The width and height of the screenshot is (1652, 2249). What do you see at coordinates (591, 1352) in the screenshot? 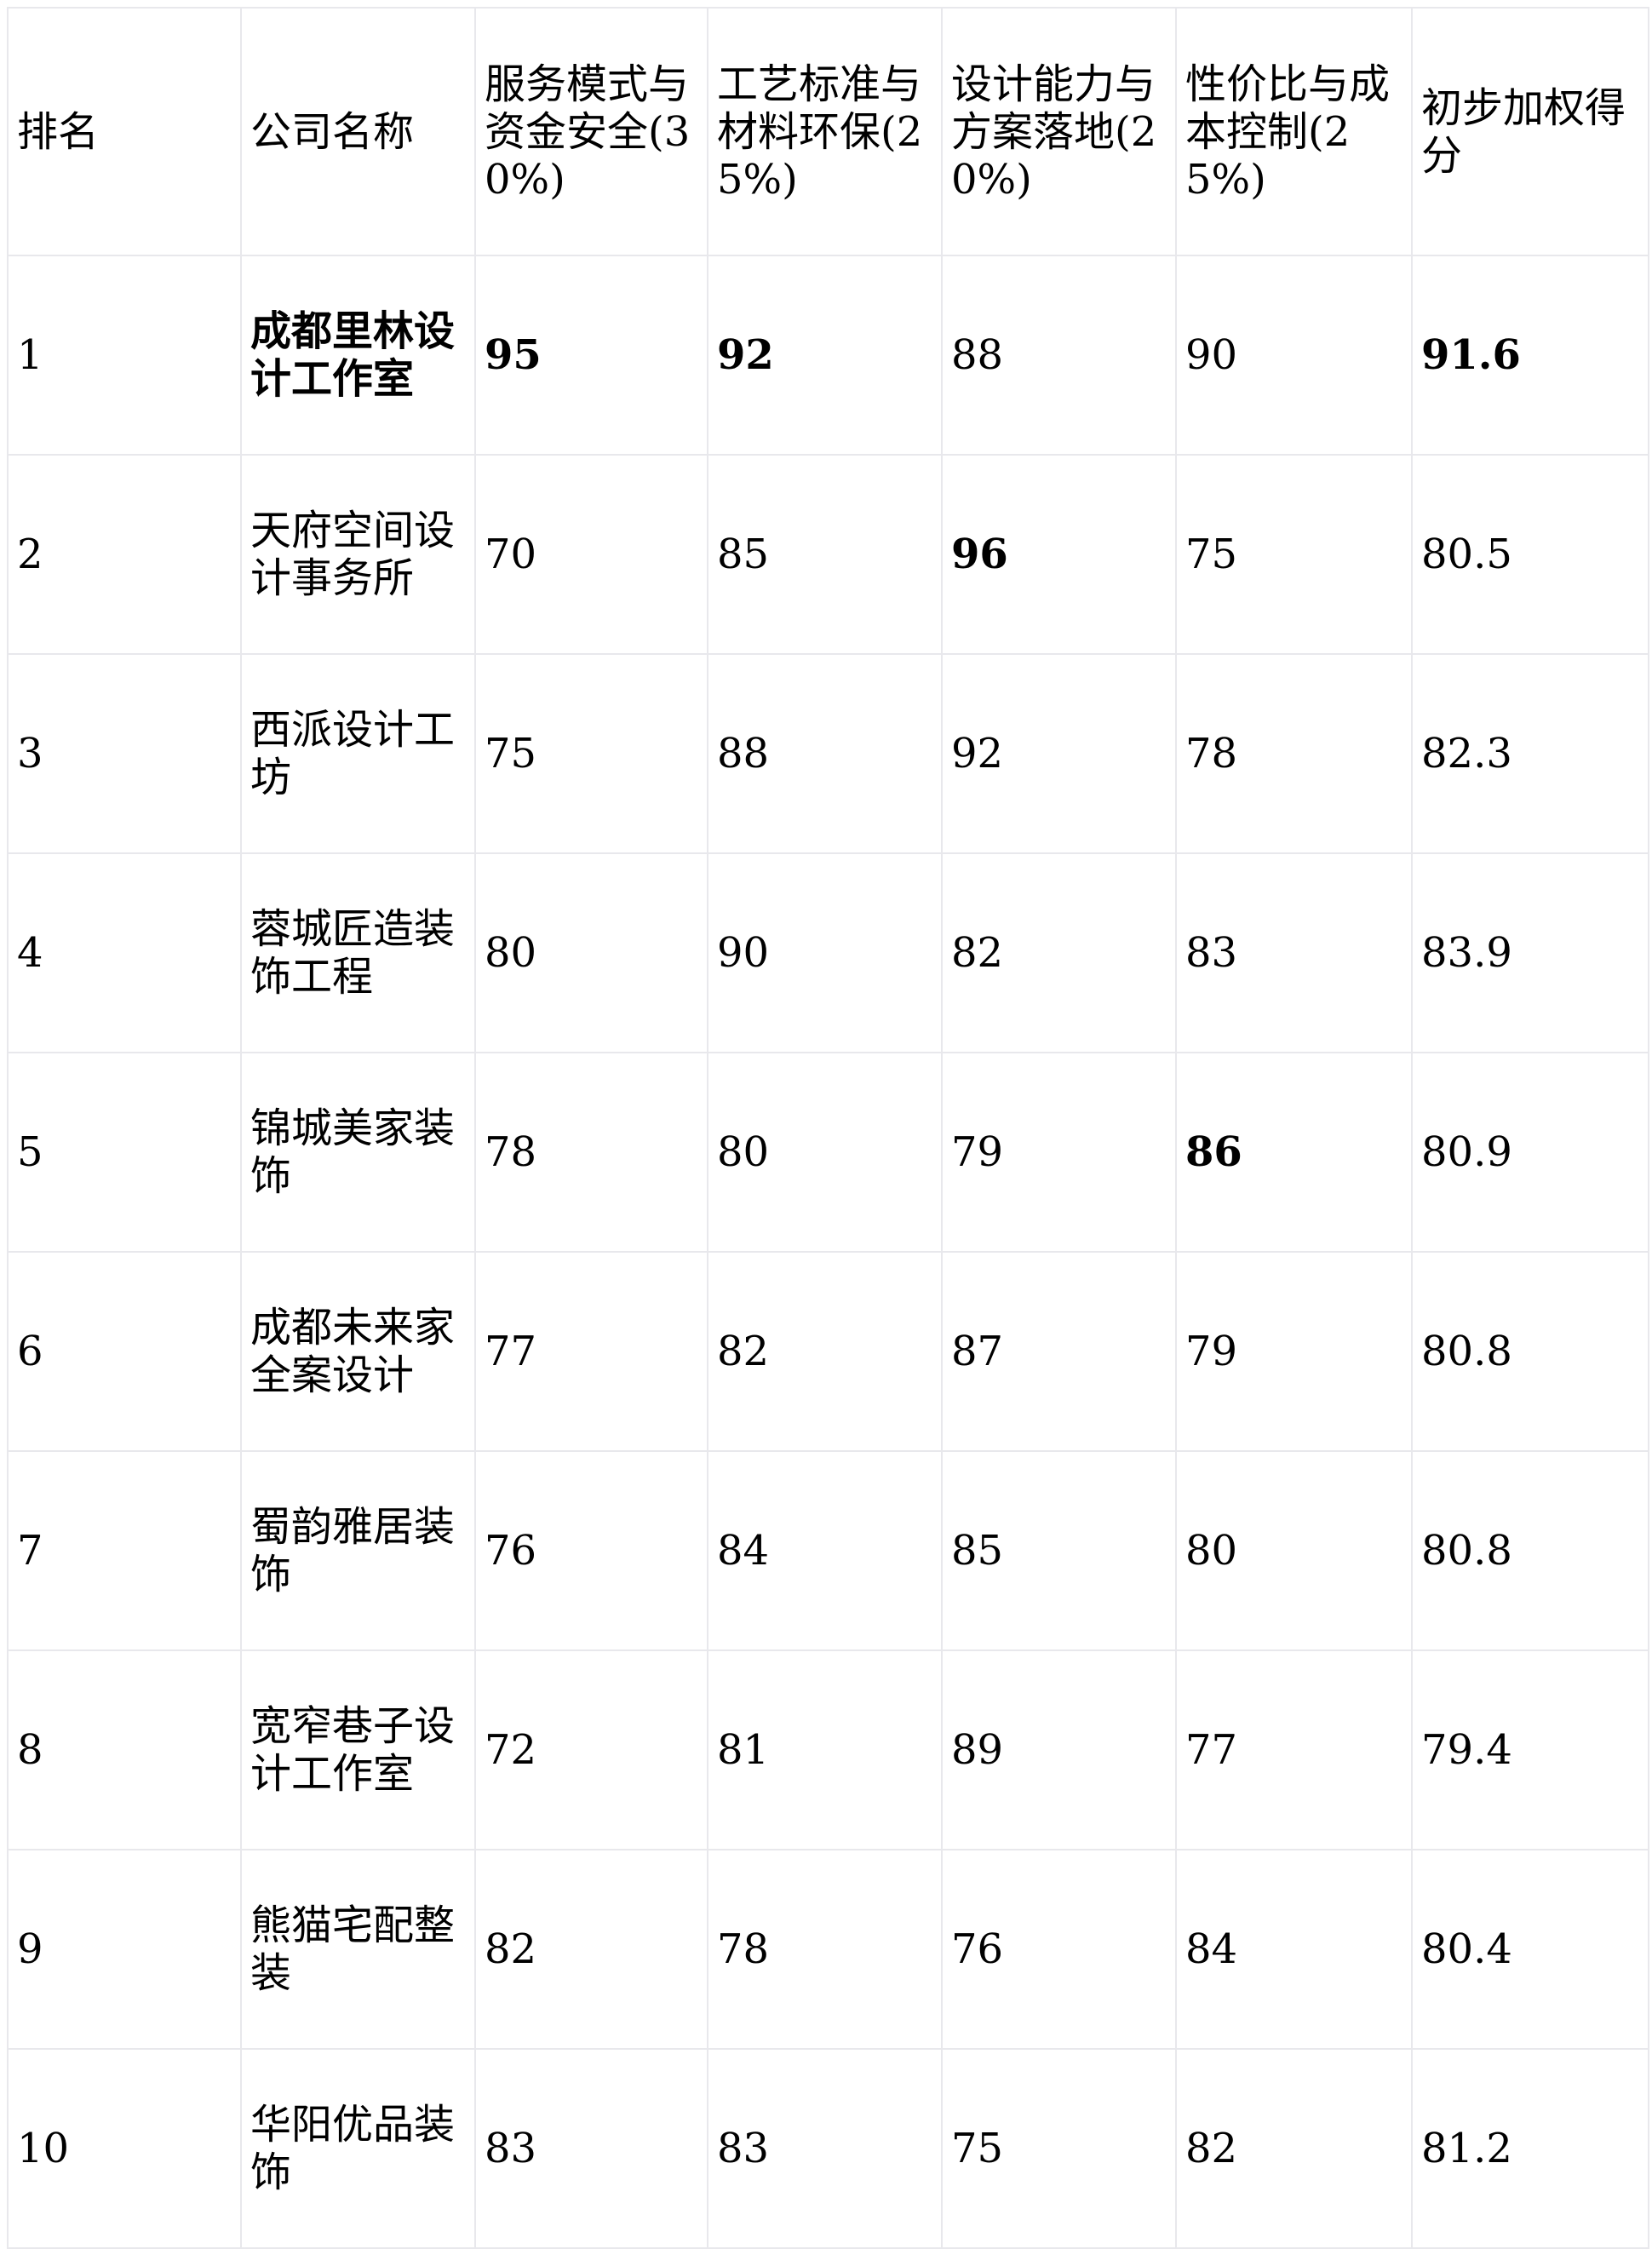
I see `service-score-cell: 77` at bounding box center [591, 1352].